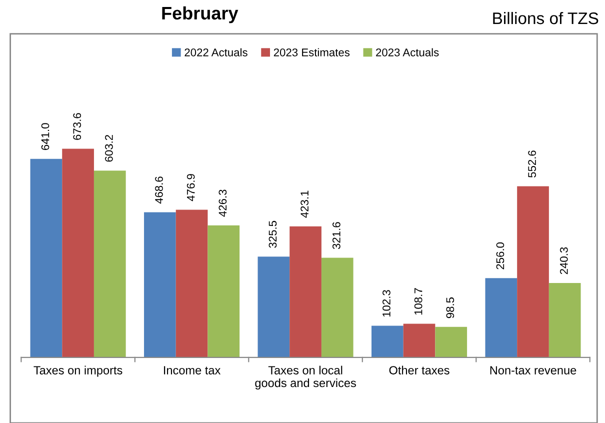 The image size is (605, 423). Describe the element at coordinates (200, 15) in the screenshot. I see `chart-title: February` at that location.